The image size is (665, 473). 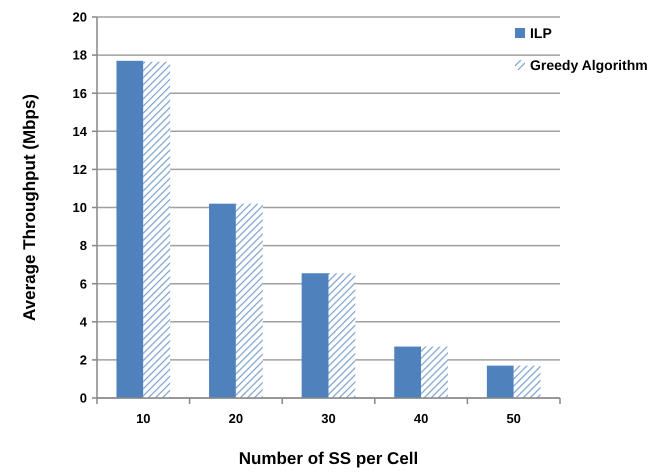 I want to click on x-tick-label: 50, so click(x=513, y=418).